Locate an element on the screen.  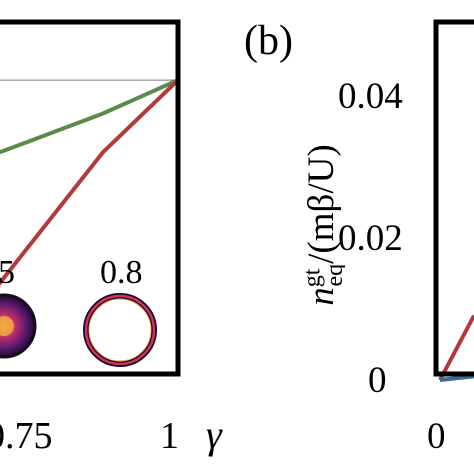
x-axis-label: γ is located at coordinates (214, 434).